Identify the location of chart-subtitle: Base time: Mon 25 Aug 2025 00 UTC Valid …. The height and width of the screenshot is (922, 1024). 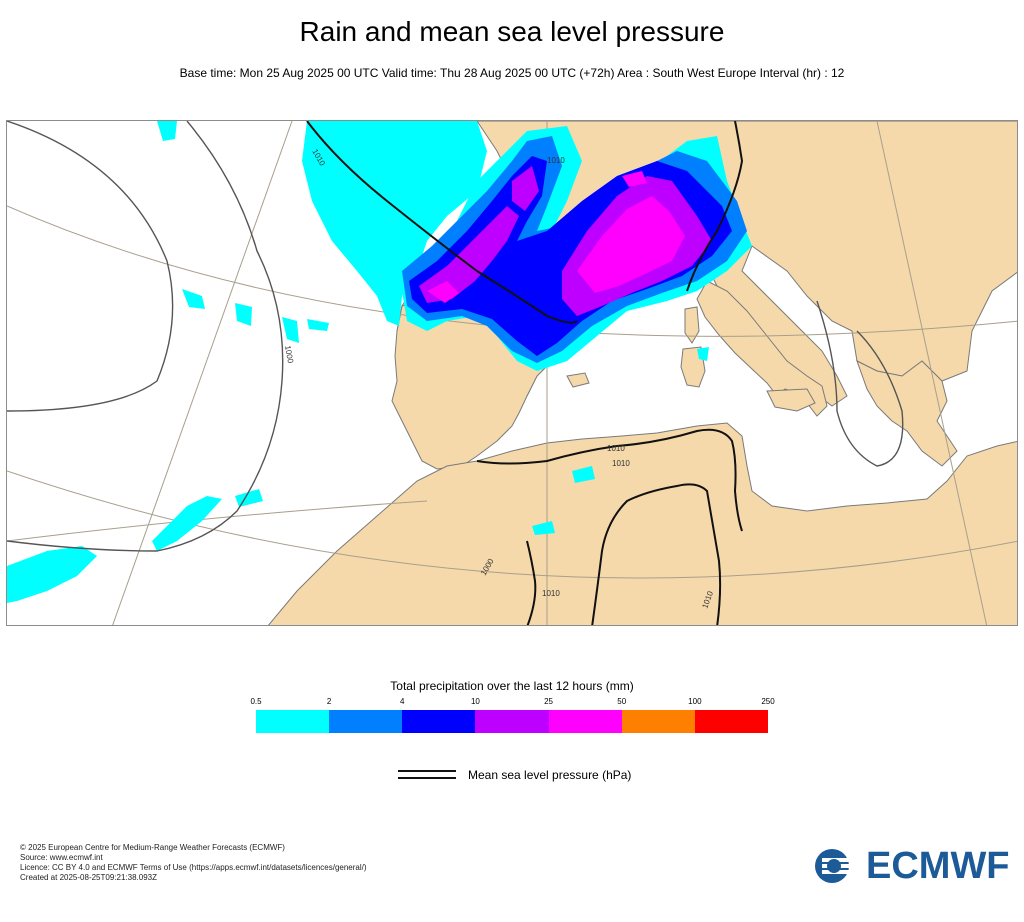
(512, 73).